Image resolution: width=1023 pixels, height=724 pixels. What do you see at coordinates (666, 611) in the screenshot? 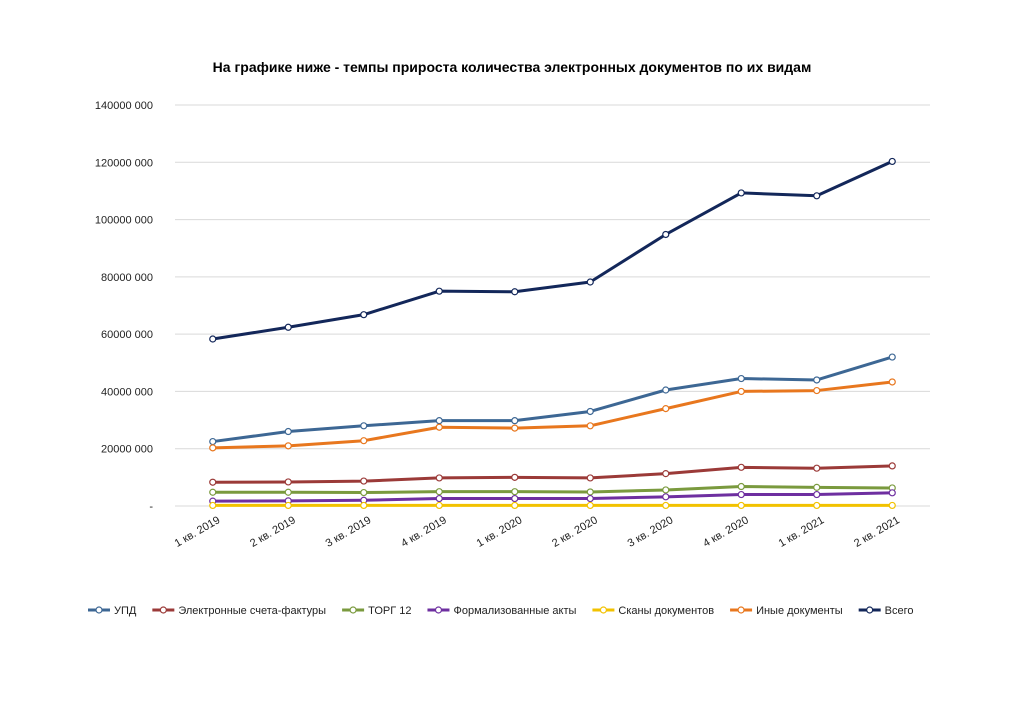
I see `legend-label: Сканы документов` at bounding box center [666, 611].